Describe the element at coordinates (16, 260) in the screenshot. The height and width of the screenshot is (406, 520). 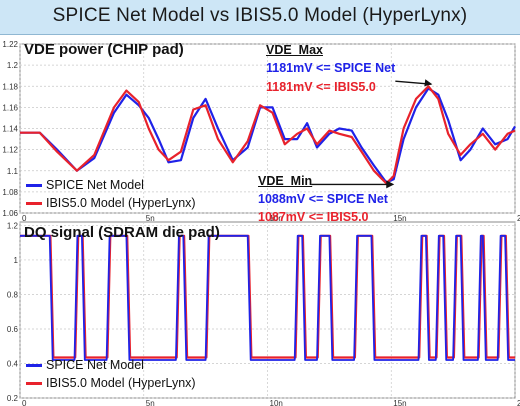
I see `y-tick-label: 1` at that location.